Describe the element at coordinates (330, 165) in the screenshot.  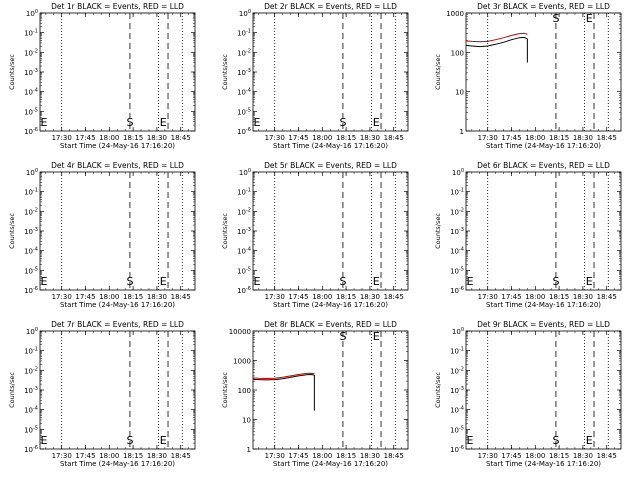
I see `chart-title: Det 5r BLACK = Events, RED = LLD` at that location.